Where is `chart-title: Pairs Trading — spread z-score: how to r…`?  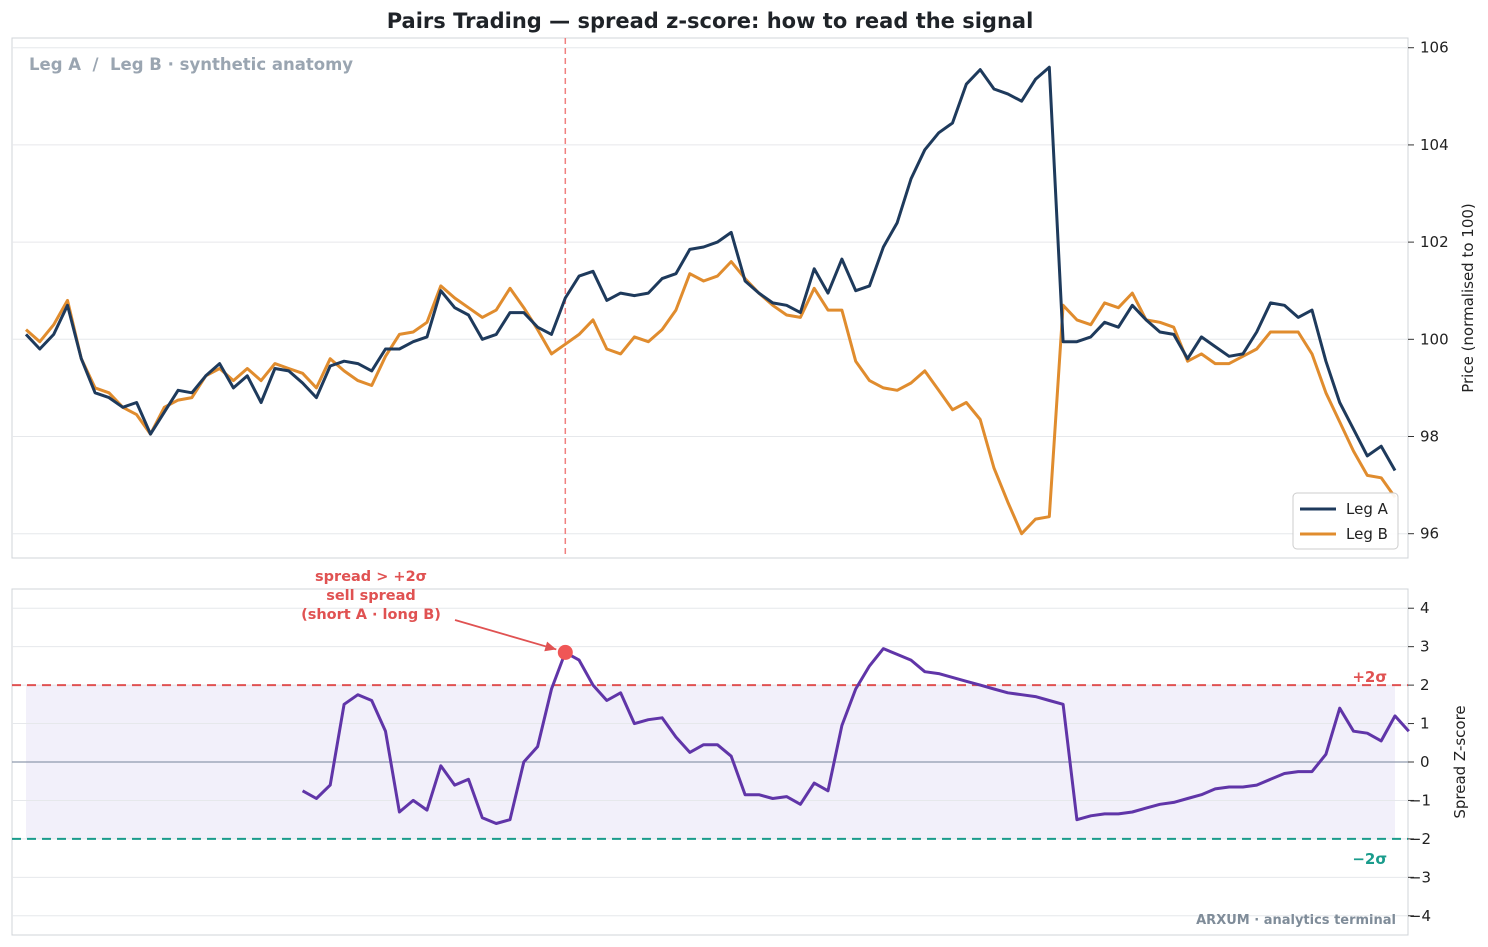
chart-title: Pairs Trading — spread z-score: how to r… is located at coordinates (710, 21).